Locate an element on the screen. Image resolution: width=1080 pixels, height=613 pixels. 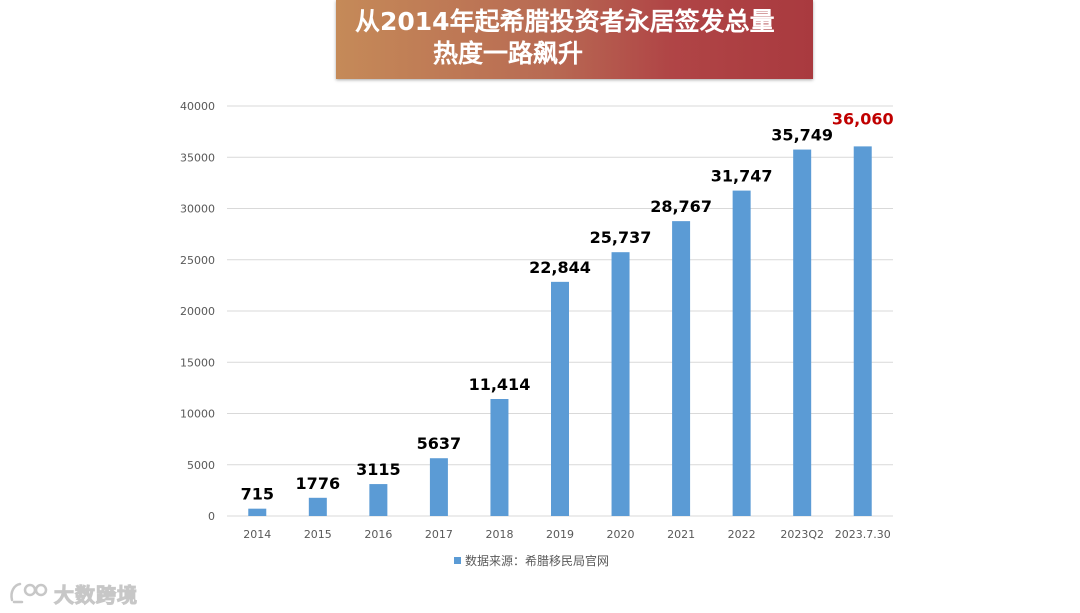
watermark: 大数跨境 is located at coordinates (73, 593).